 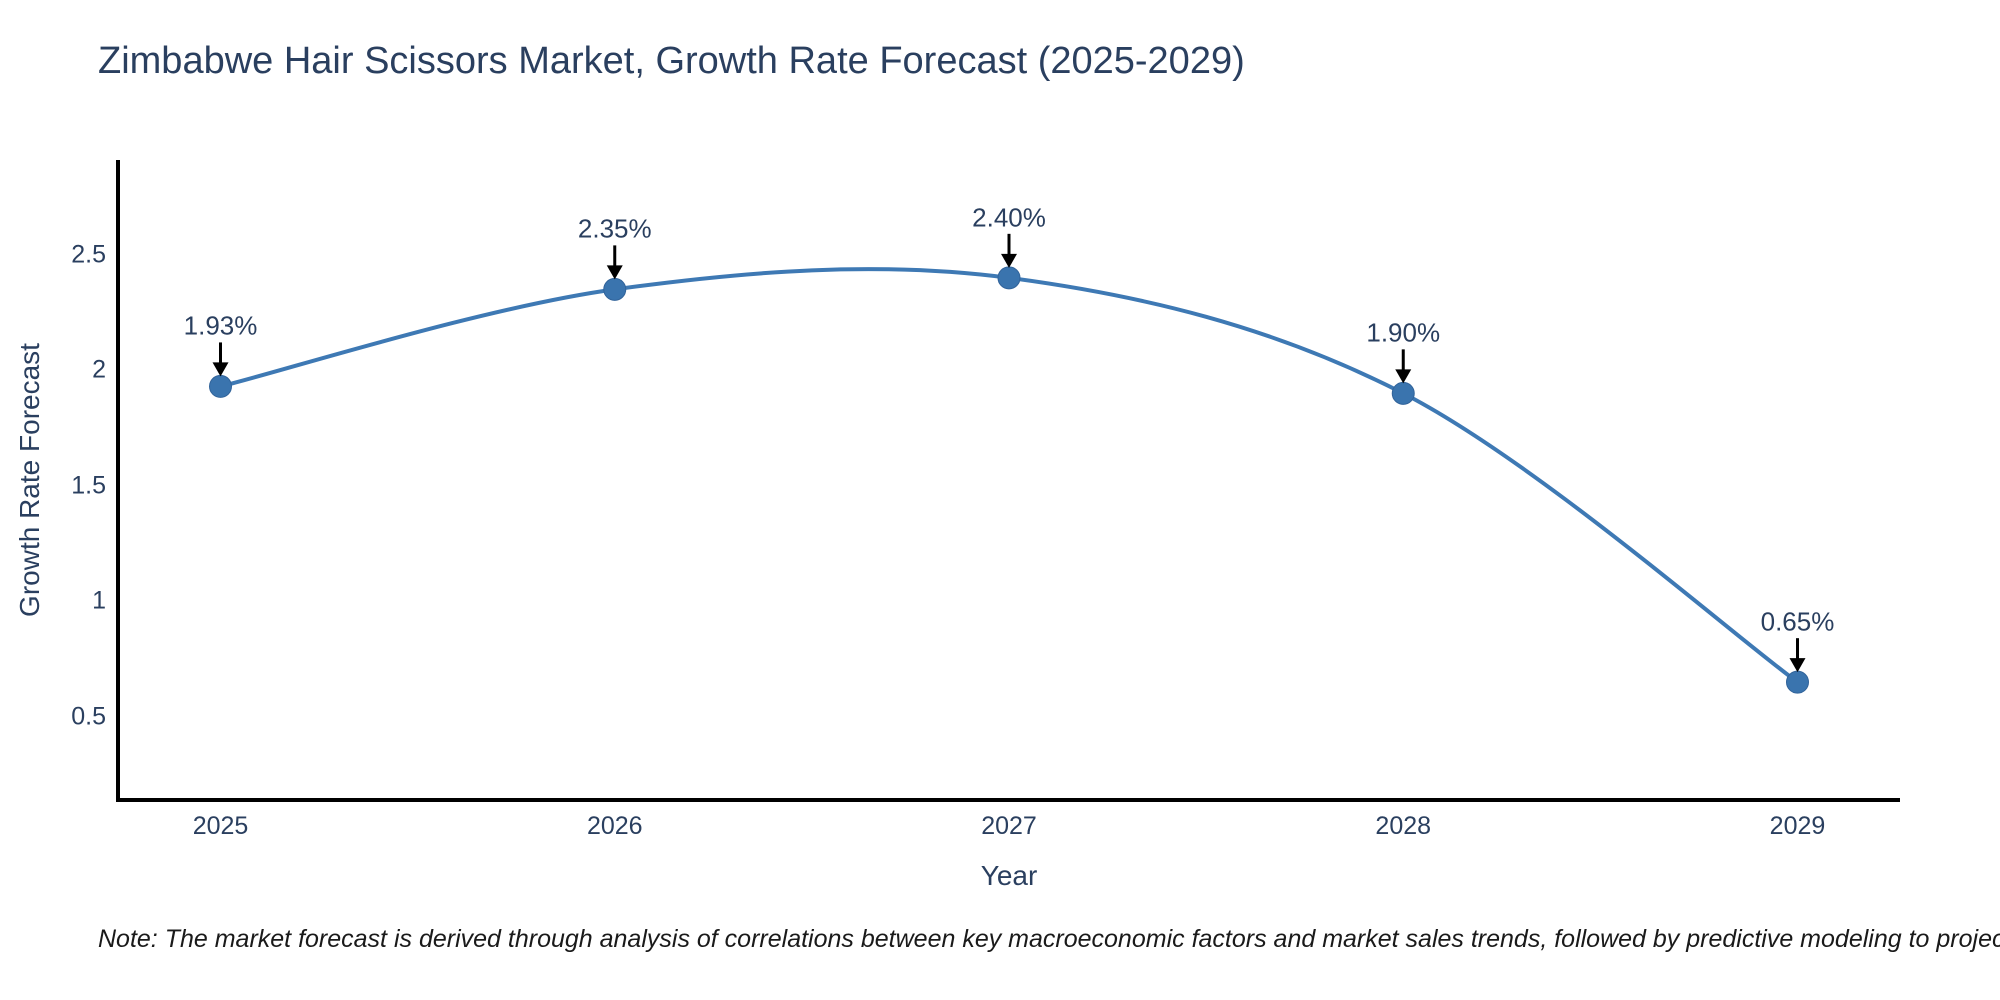 What do you see at coordinates (1009, 217) in the screenshot?
I see `point-value-label: 2.40%` at bounding box center [1009, 217].